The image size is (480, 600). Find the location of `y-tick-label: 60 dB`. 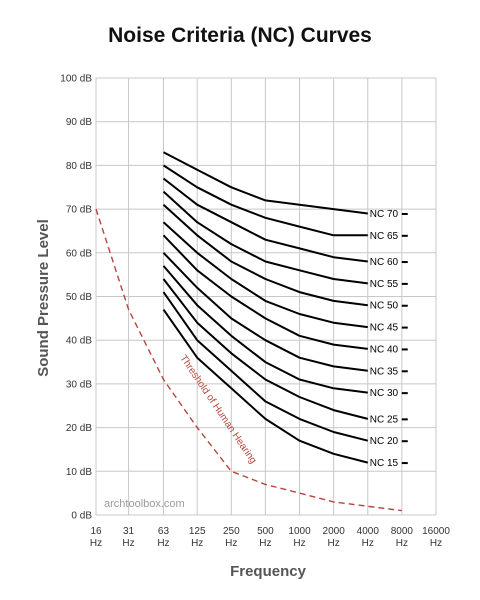

y-tick-label: 60 dB is located at coordinates (79, 253).